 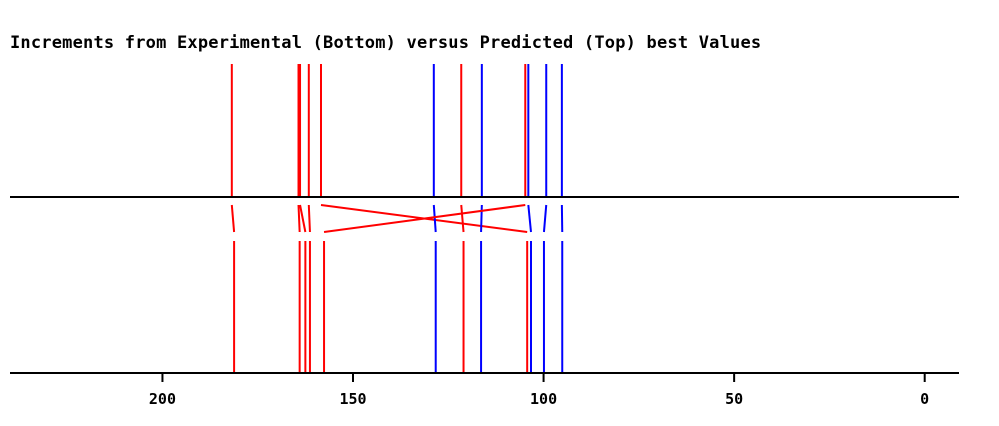 What do you see at coordinates (734, 399) in the screenshot?
I see `x-tick-label-50: 50` at bounding box center [734, 399].